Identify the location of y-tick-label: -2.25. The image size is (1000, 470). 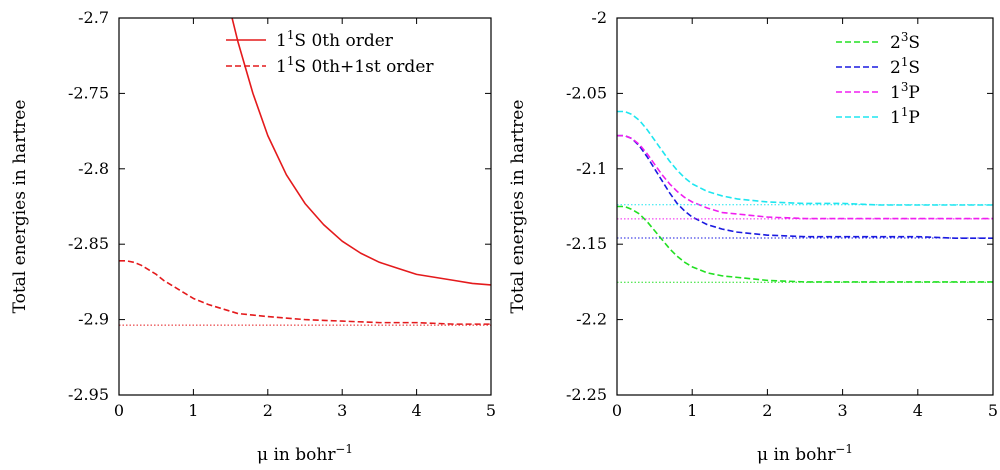
(586, 394).